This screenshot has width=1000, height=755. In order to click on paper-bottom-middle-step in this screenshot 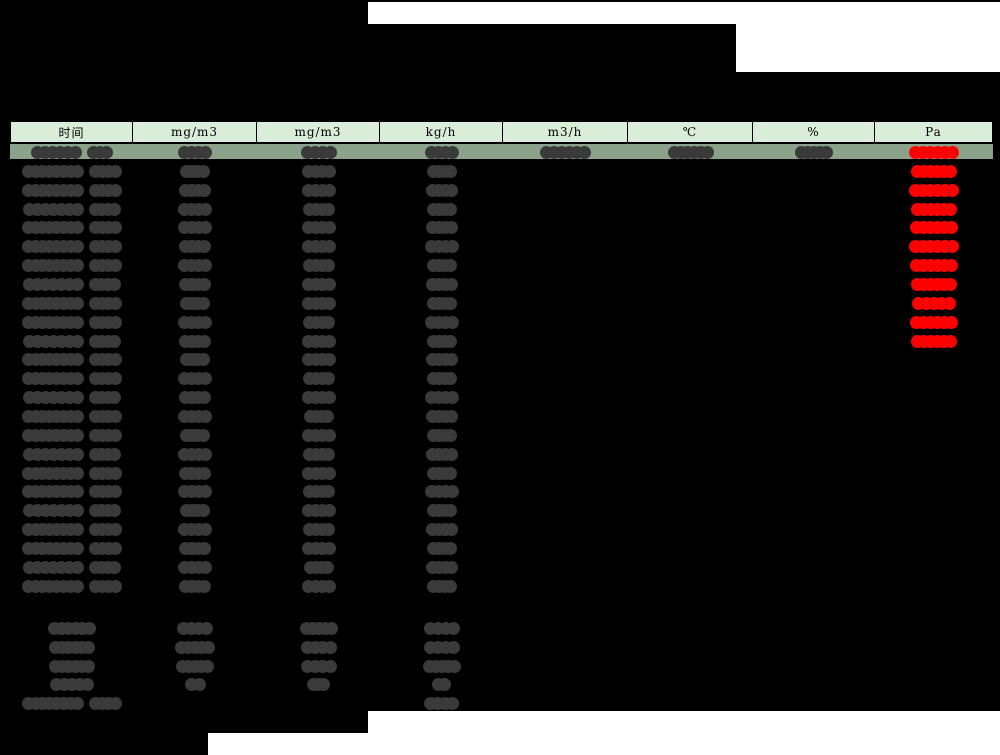, I will do `click(288, 744)`.